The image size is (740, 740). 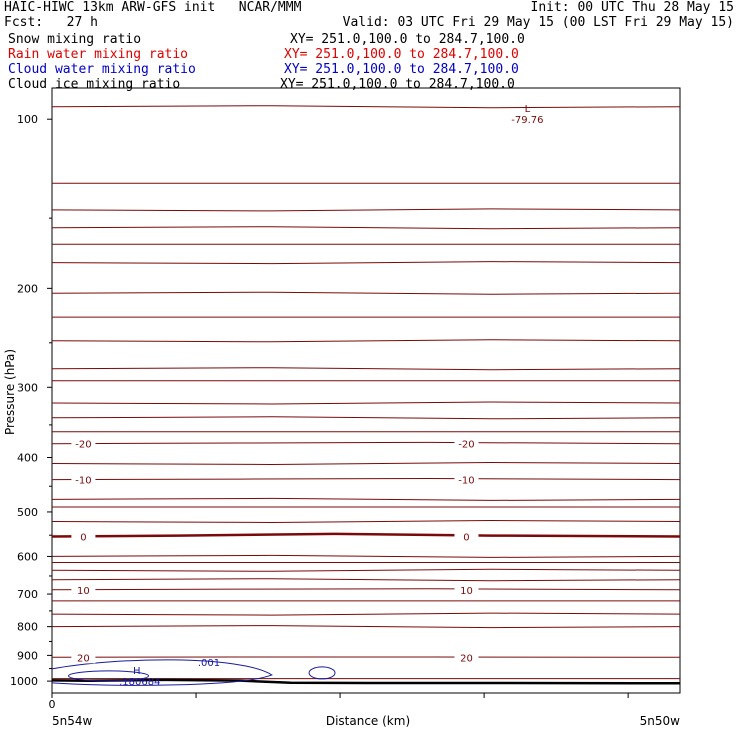 I want to click on contour-label-20-0: 20, so click(x=83, y=658).